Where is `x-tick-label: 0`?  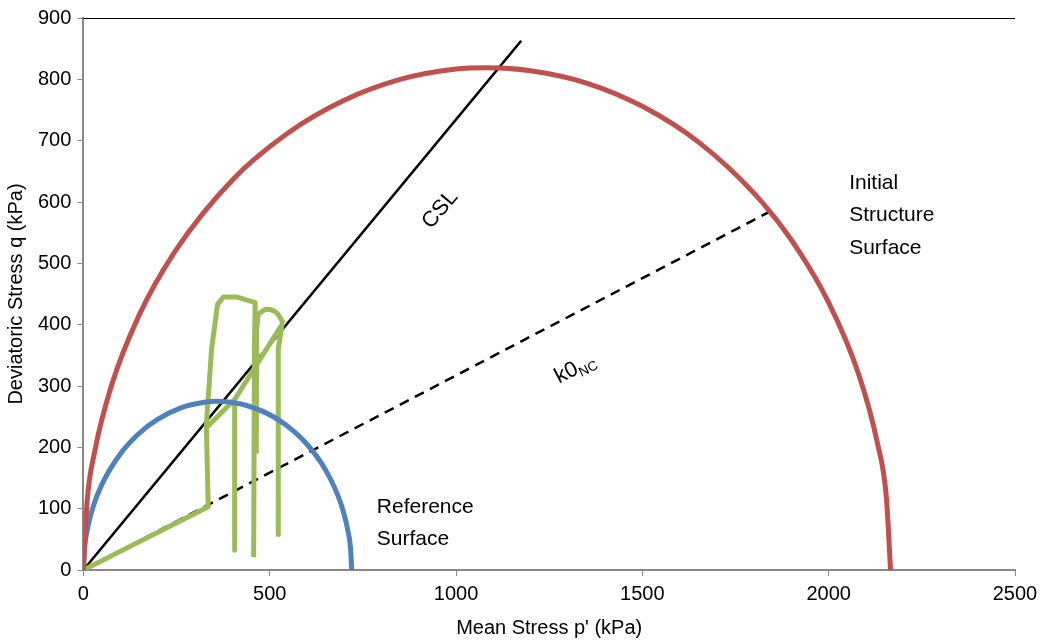 x-tick-label: 0 is located at coordinates (83, 592).